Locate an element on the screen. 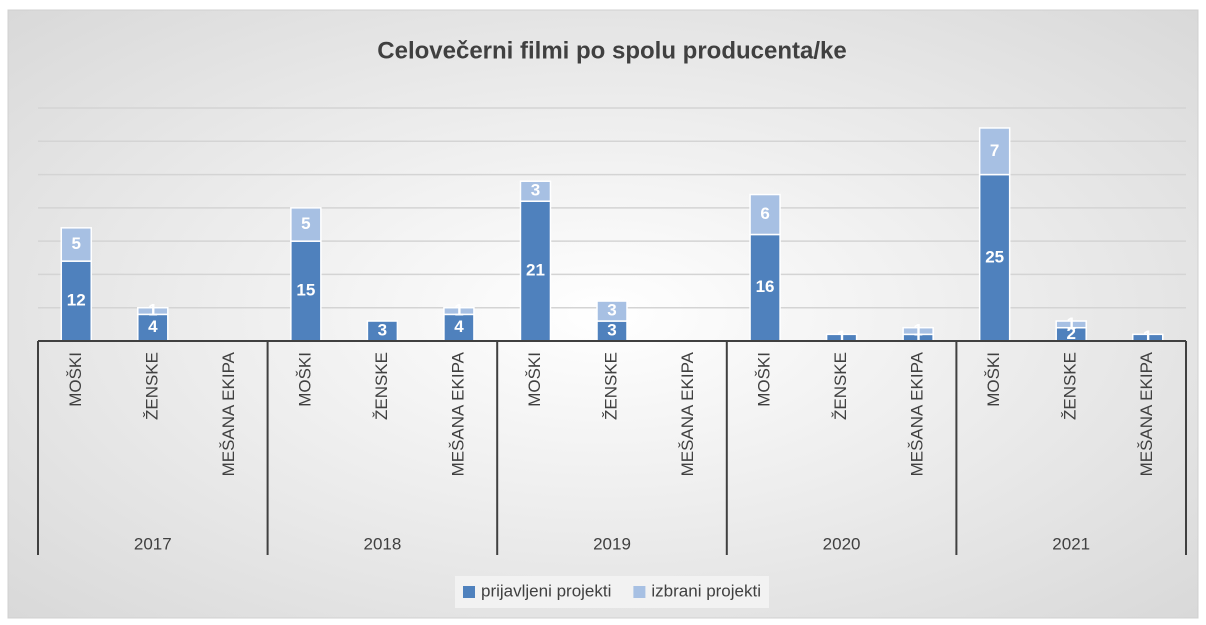 This screenshot has height=625, width=1206. data-label: 21 is located at coordinates (535, 270).